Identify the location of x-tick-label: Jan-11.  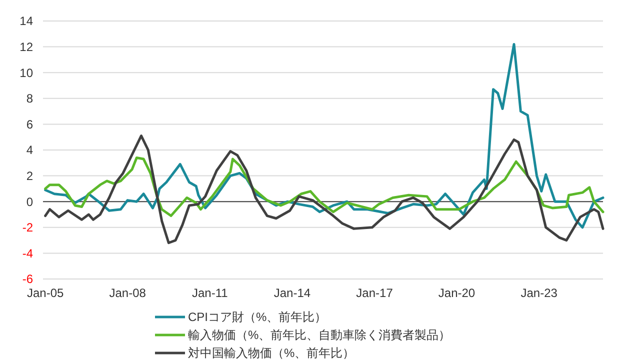
(210, 293).